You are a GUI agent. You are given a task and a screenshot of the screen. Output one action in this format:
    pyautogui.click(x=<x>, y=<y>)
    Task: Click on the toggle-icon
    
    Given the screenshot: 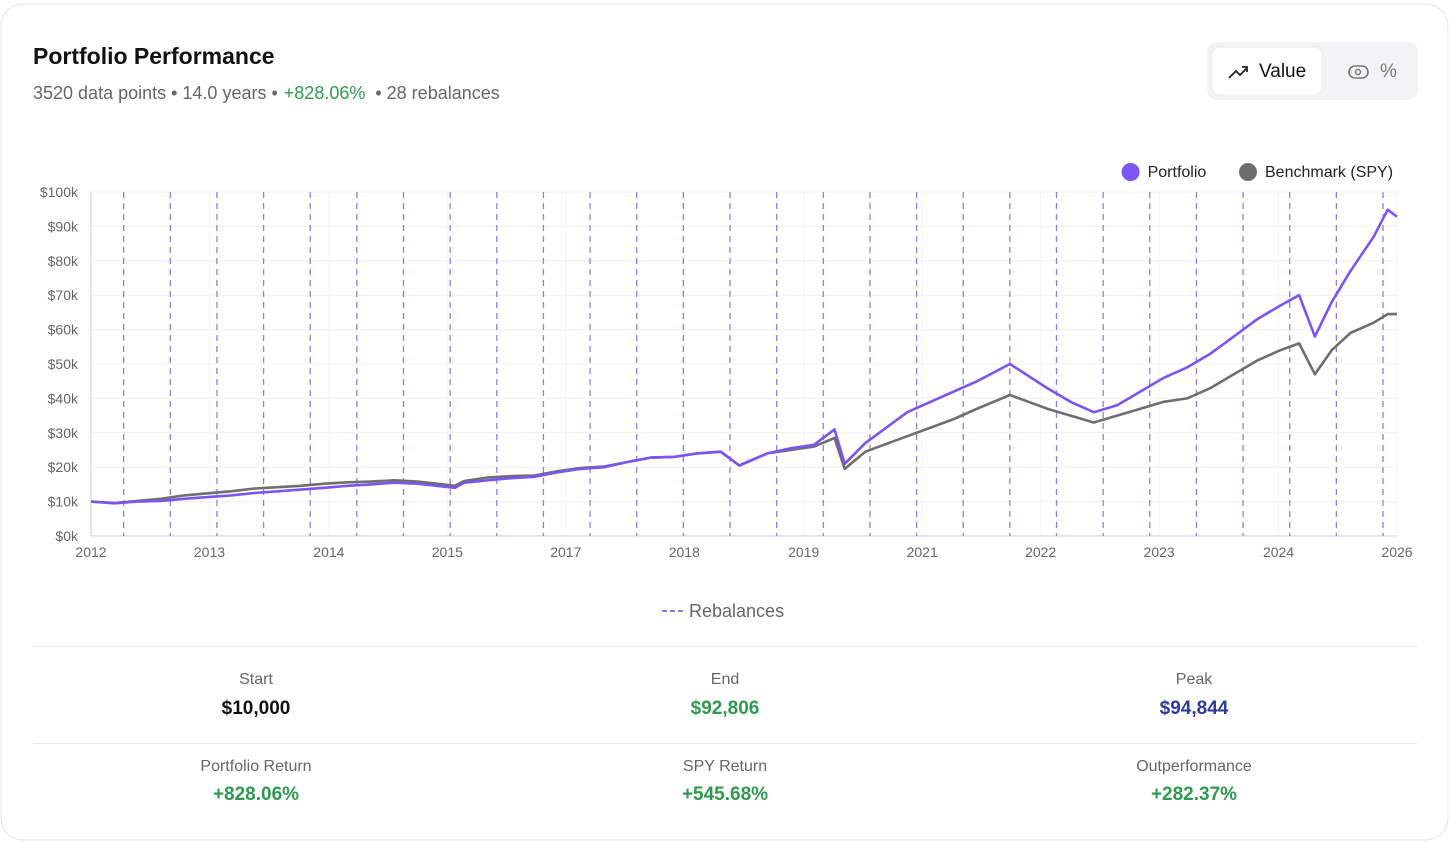 What is the action you would take?
    pyautogui.click(x=1358, y=72)
    